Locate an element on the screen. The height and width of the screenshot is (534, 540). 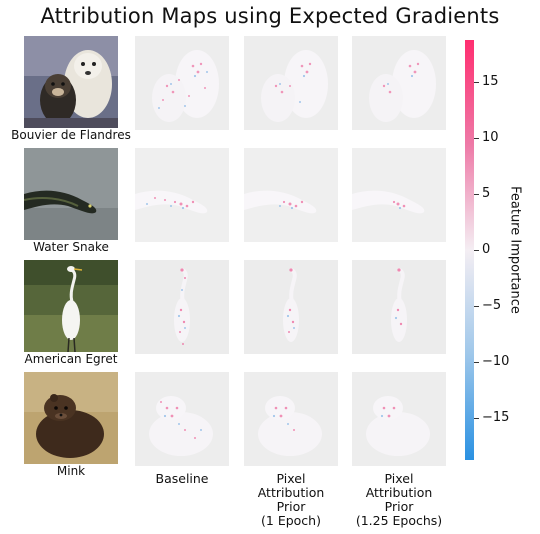
colorbar is located at coordinates (469, 250).